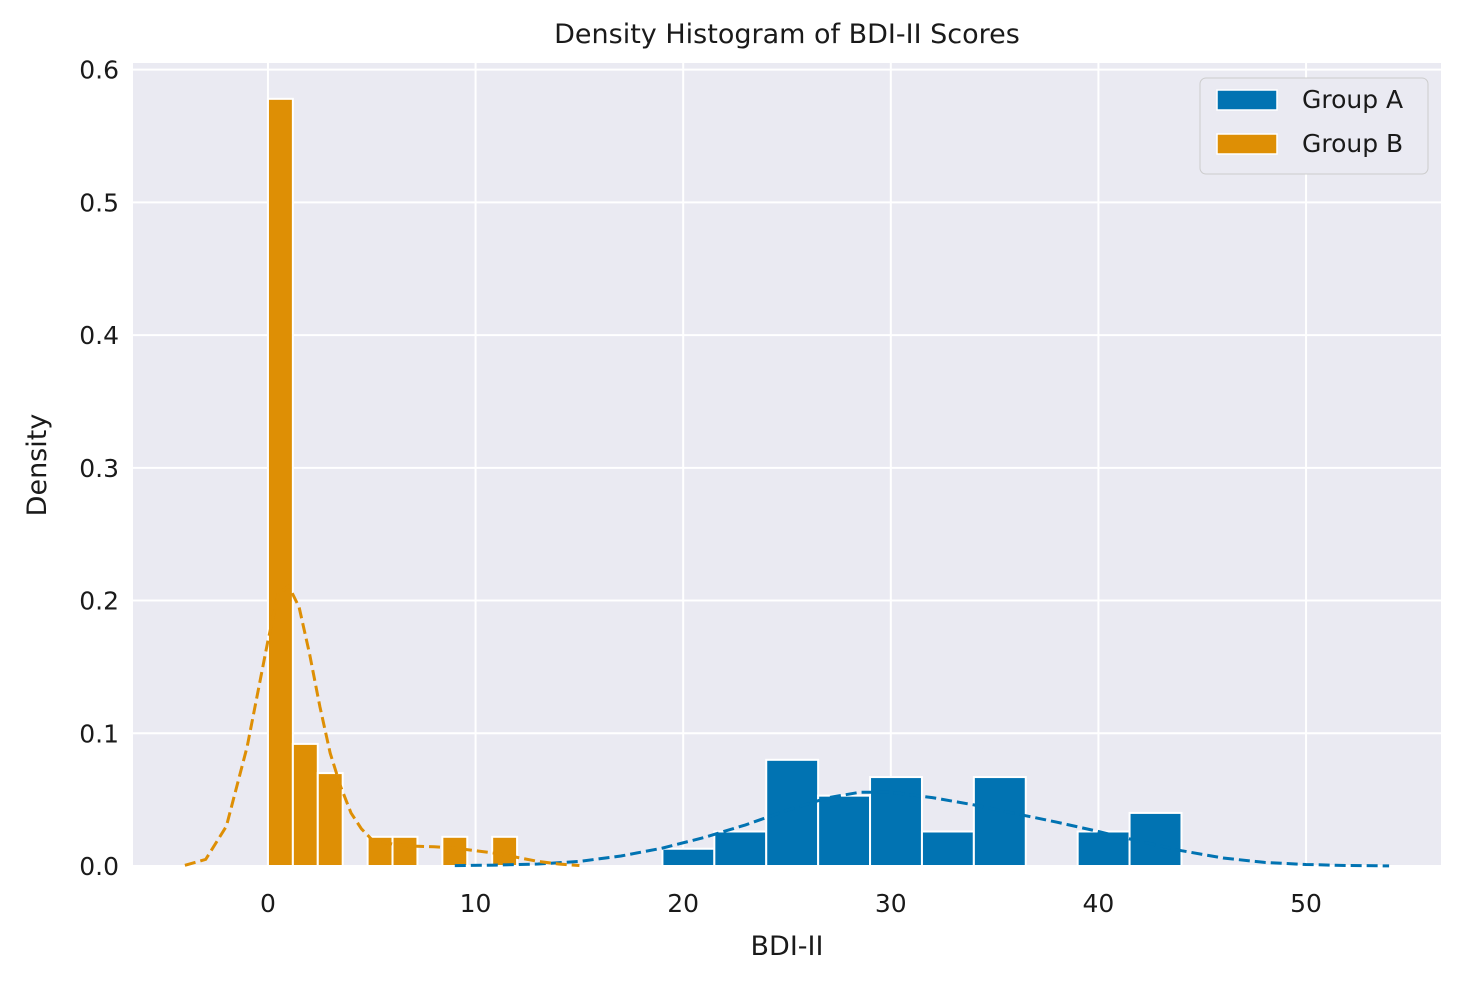 The image size is (1463, 983). I want to click on y-tick-label: 0.1, so click(99, 733).